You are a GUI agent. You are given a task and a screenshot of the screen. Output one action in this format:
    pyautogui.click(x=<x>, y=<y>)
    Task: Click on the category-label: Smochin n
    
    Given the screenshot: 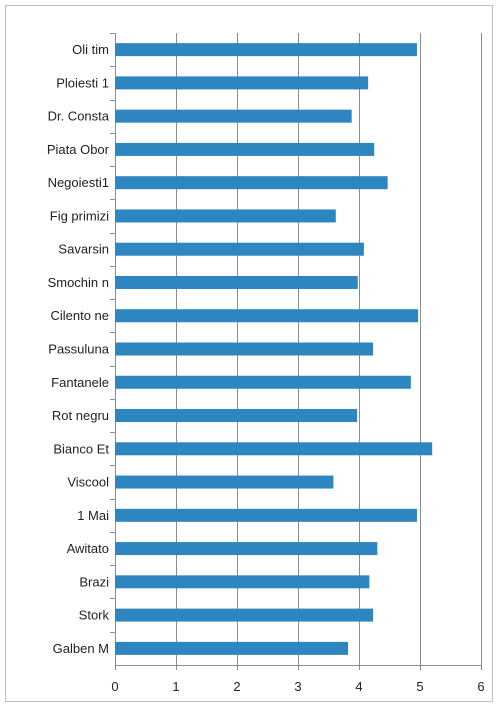 What is the action you would take?
    pyautogui.click(x=78, y=282)
    